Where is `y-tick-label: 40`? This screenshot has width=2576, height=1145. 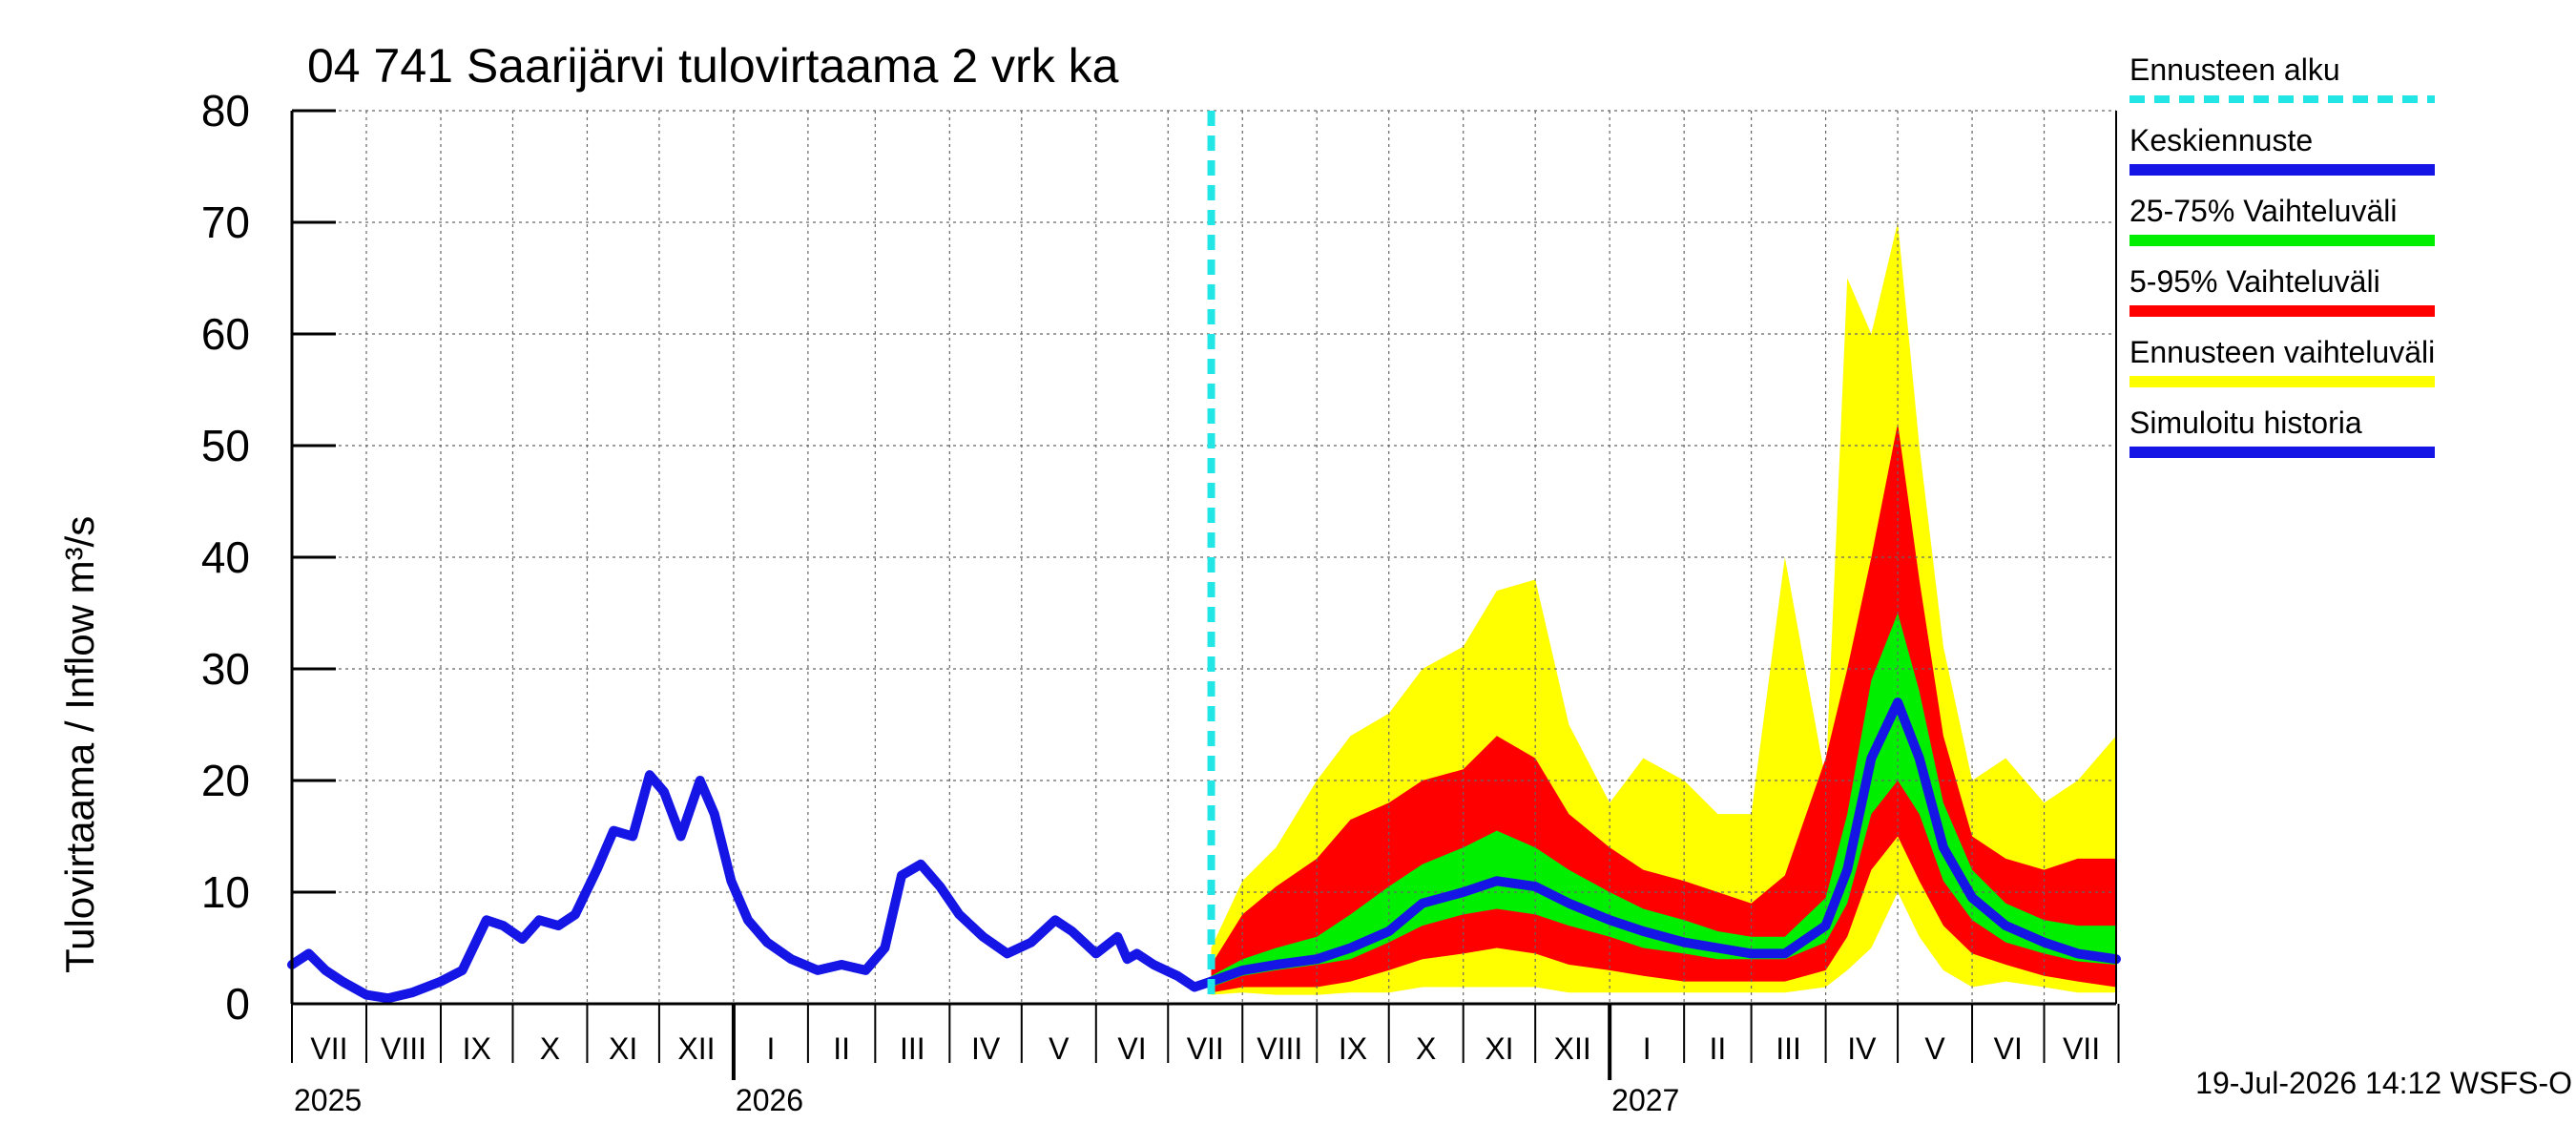
y-tick-label: 40 is located at coordinates (225, 557).